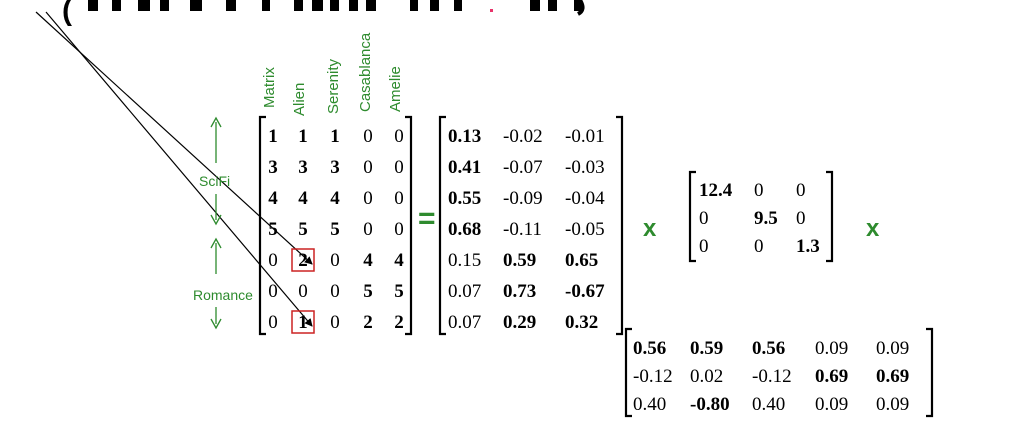 Image resolution: width=1011 pixels, height=435 pixels. Describe the element at coordinates (333, 86) in the screenshot. I see `movie-header-serenity: Serenity` at that location.